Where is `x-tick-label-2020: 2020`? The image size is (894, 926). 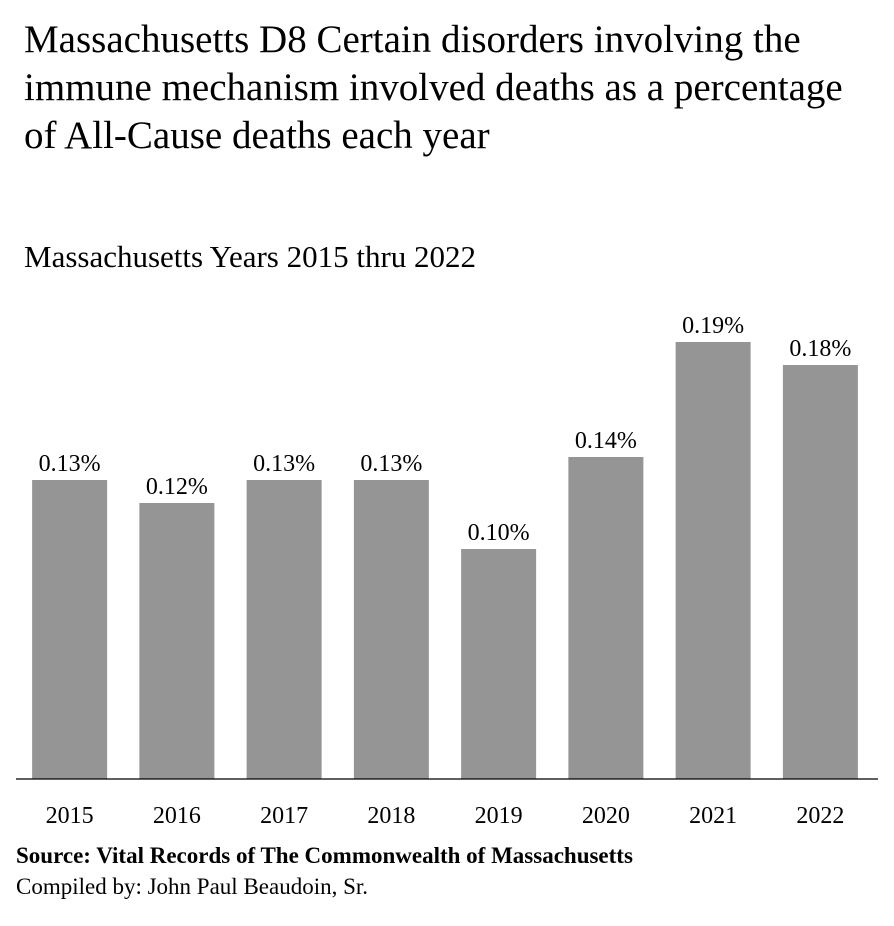
x-tick-label-2020: 2020 is located at coordinates (606, 816).